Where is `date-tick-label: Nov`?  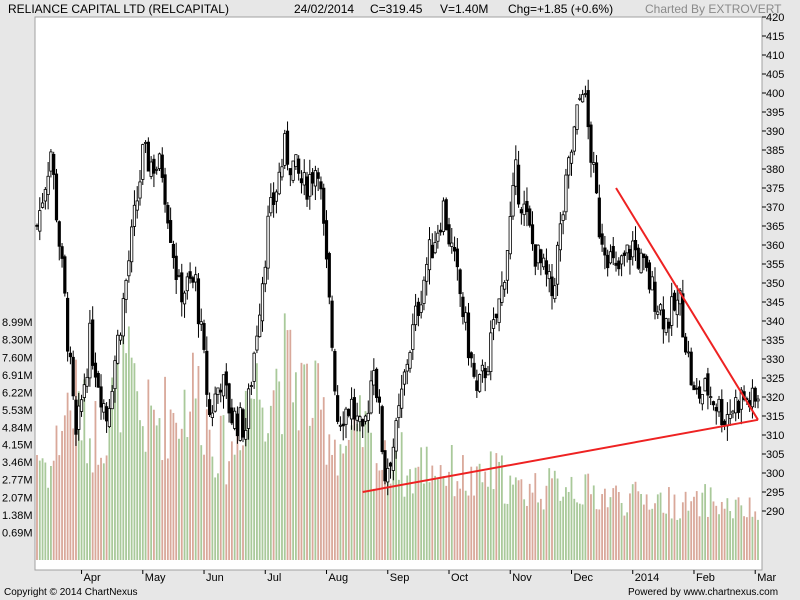 date-tick-label: Nov is located at coordinates (522, 578).